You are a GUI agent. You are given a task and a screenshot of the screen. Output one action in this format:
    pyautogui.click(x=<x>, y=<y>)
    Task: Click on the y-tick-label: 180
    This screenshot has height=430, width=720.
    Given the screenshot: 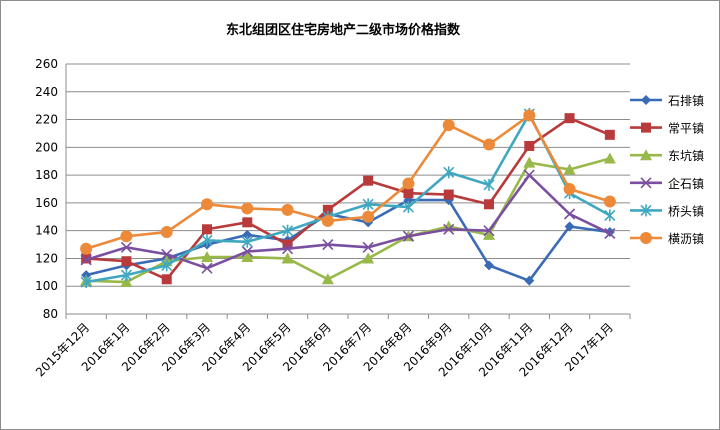 What is the action you would take?
    pyautogui.click(x=46, y=175)
    